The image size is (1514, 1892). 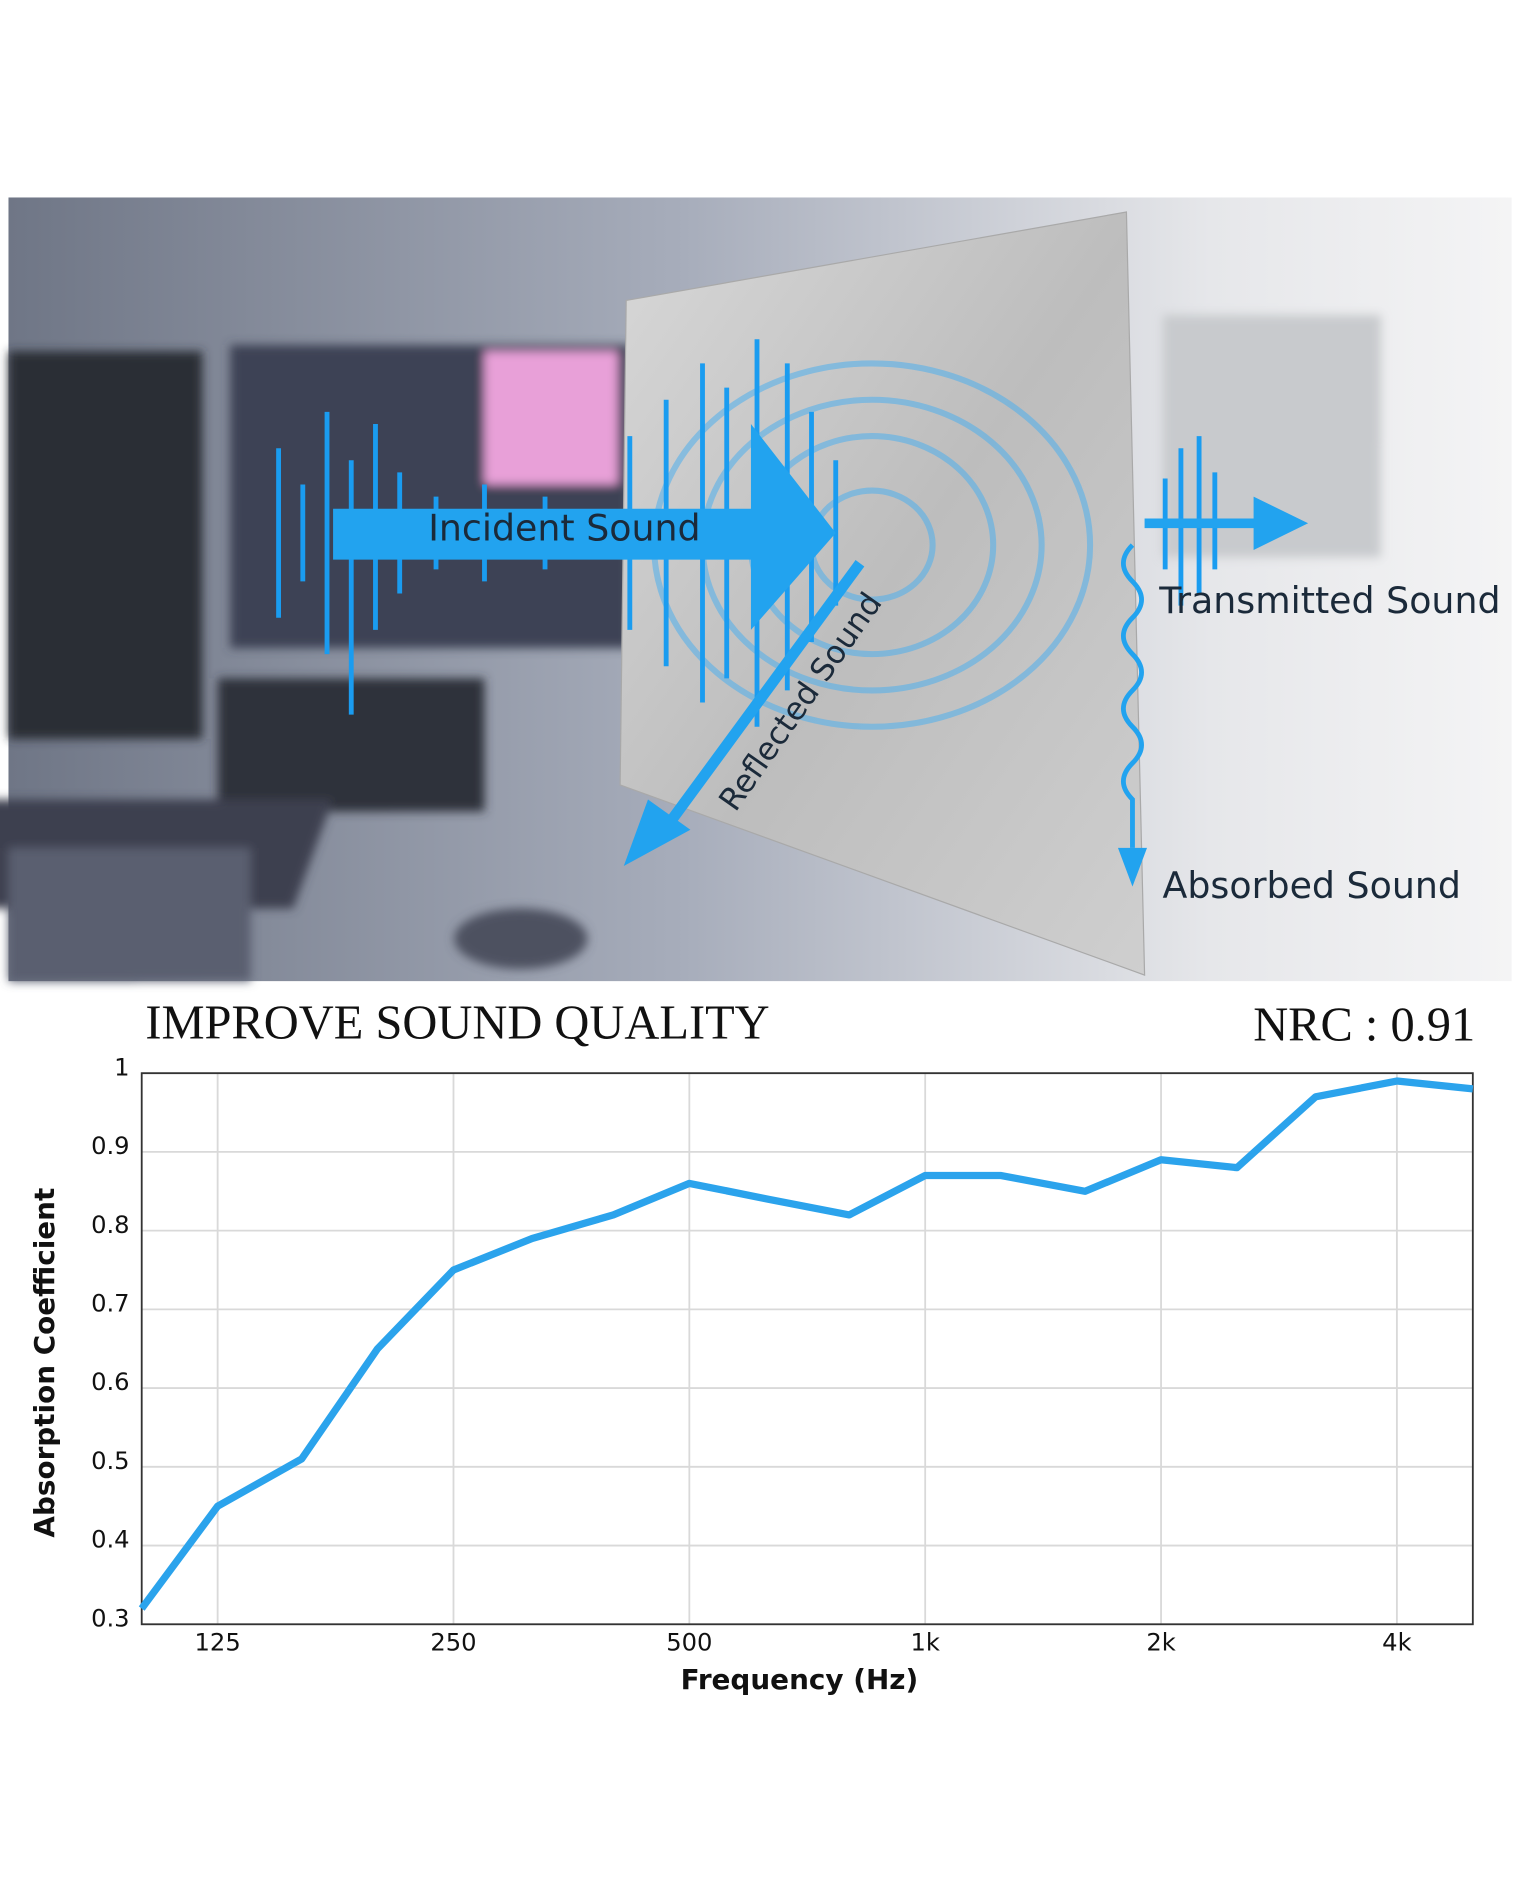 I want to click on x-tick-label: 1k, so click(x=924, y=1643).